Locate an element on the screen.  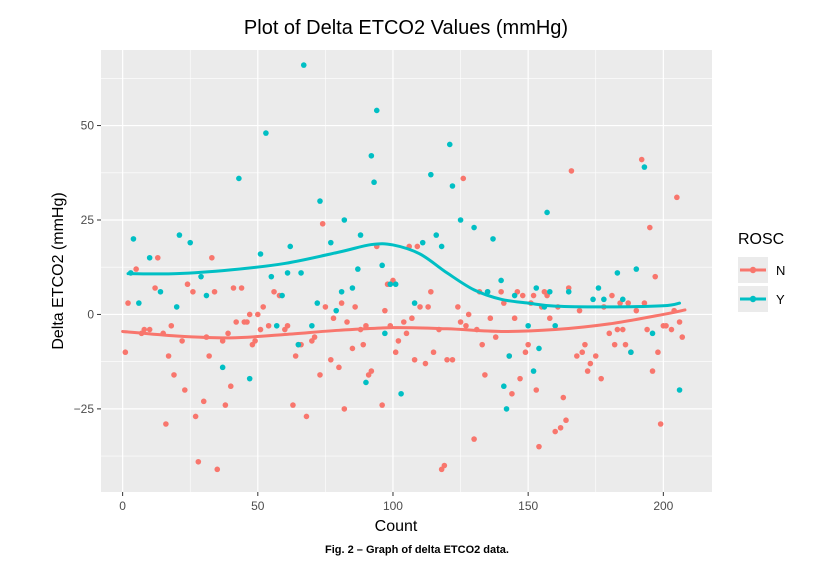
smooth-layer is located at coordinates (404, 291).